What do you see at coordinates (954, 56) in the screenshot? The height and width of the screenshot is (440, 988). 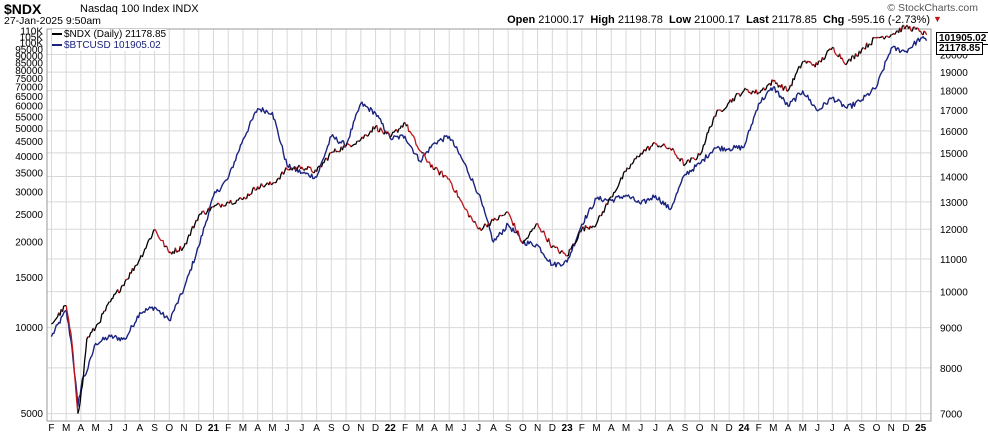 I see `right-tick-label: 20000` at bounding box center [954, 56].